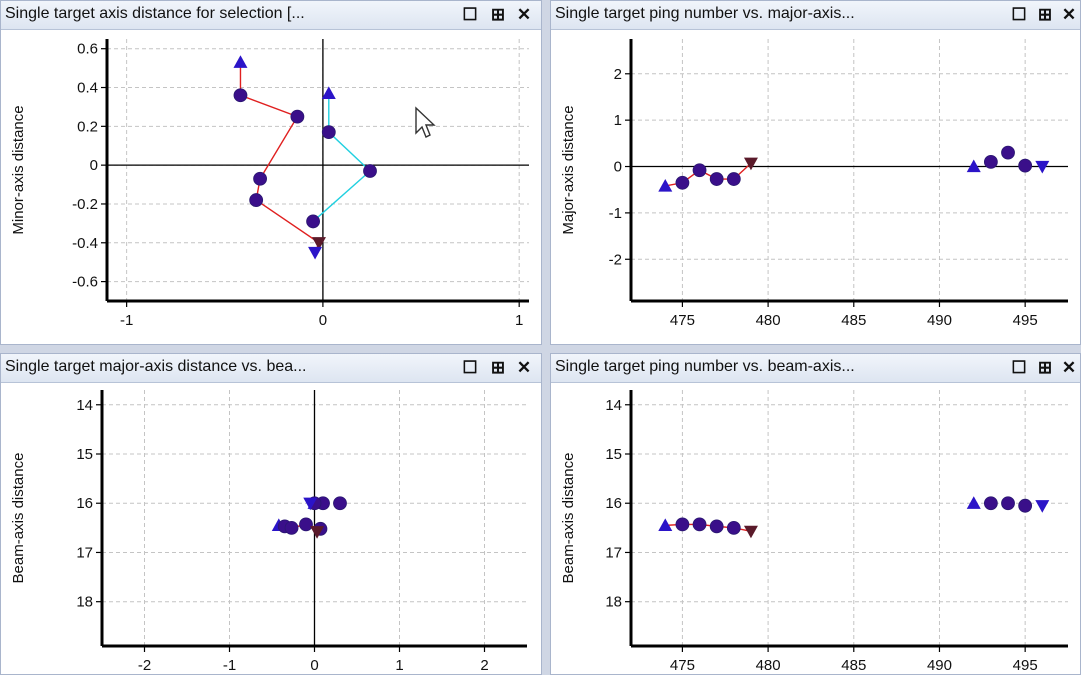 The height and width of the screenshot is (675, 1081). Describe the element at coordinates (229, 665) in the screenshot. I see `x-tick-label: -1` at that location.